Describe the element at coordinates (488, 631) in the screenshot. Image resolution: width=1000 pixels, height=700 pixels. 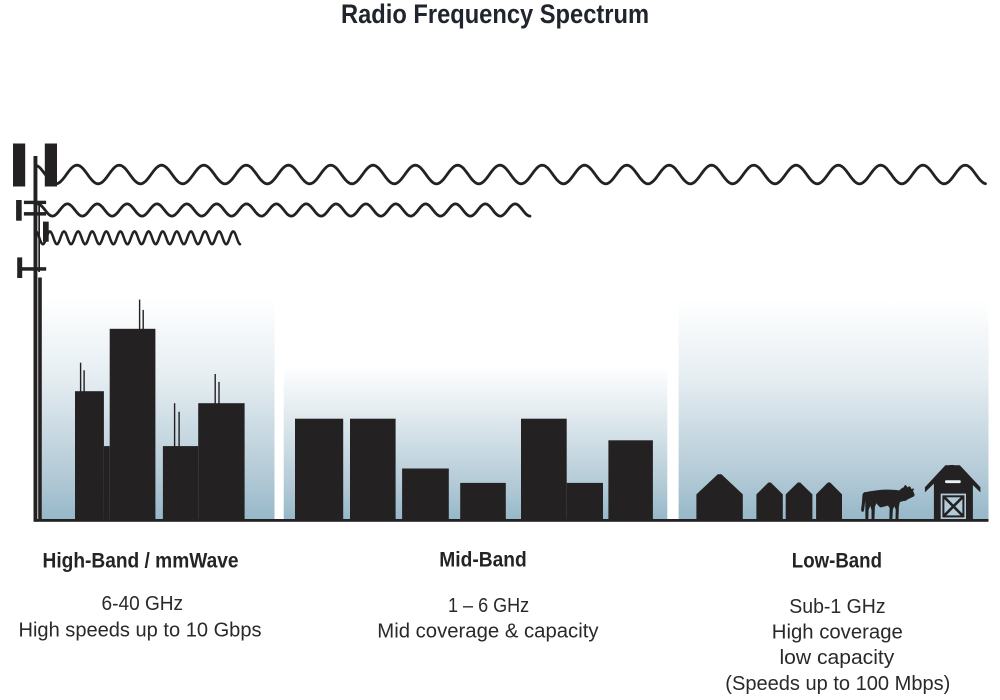
I see `svg-text: Mid coverage & capacity` at that location.